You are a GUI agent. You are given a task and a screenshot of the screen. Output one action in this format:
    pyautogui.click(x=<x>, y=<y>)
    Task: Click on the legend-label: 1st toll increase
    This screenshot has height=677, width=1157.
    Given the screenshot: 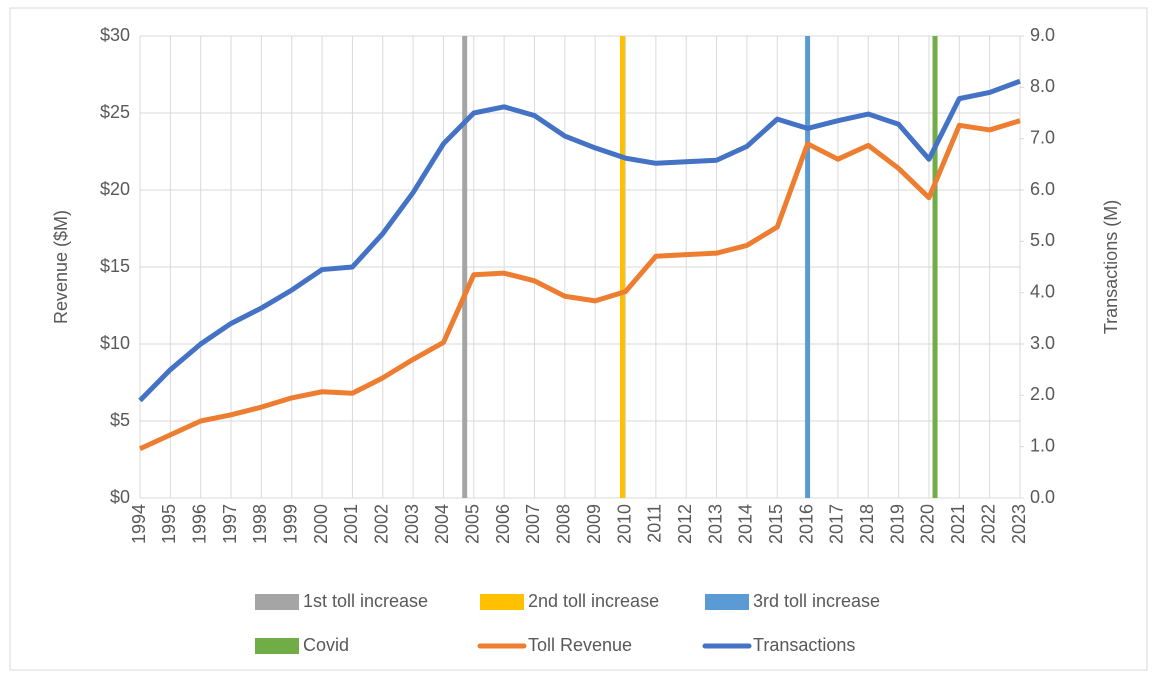 What is the action you would take?
    pyautogui.click(x=365, y=601)
    